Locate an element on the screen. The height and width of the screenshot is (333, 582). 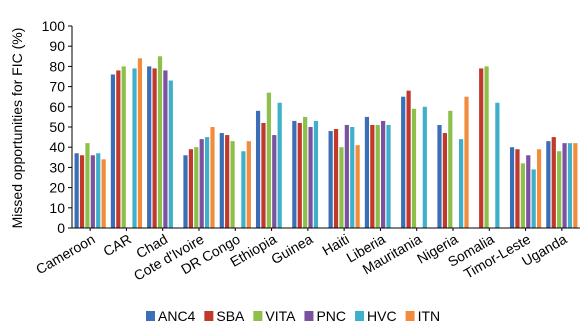
y-tick-label: 70 is located at coordinates (57, 87).